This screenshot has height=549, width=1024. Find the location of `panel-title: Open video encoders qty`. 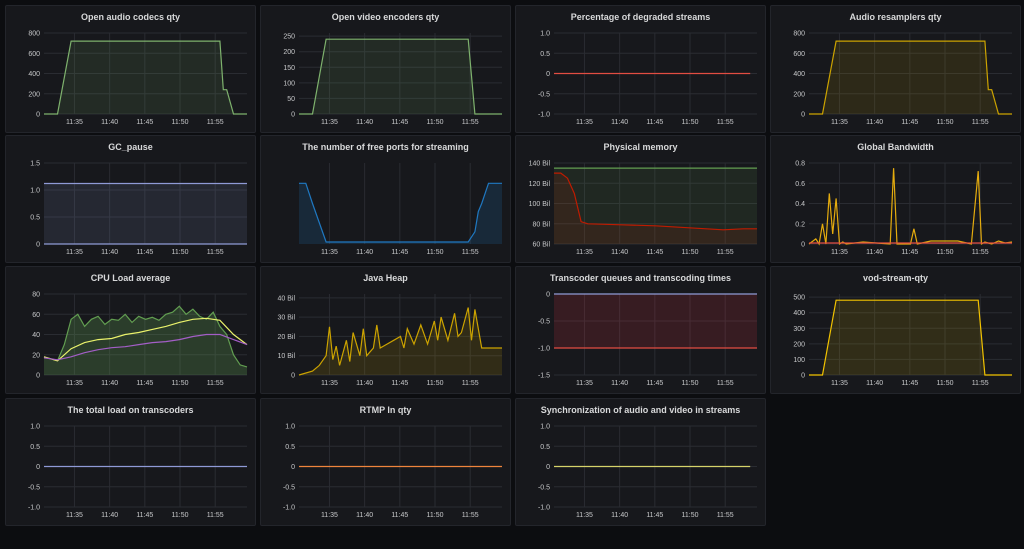

panel-title: Open video encoders qty is located at coordinates (385, 17).